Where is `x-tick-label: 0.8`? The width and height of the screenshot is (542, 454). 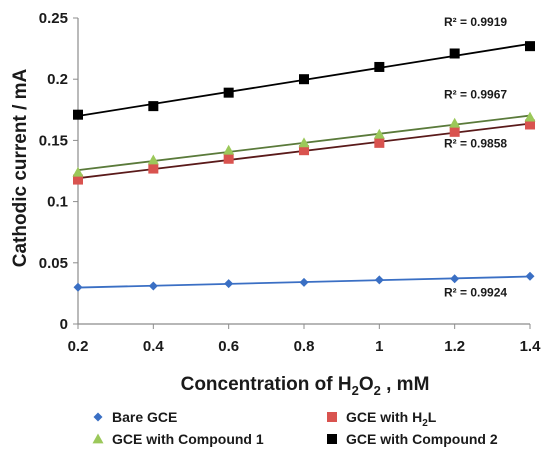
x-tick-label: 0.8 is located at coordinates (304, 346).